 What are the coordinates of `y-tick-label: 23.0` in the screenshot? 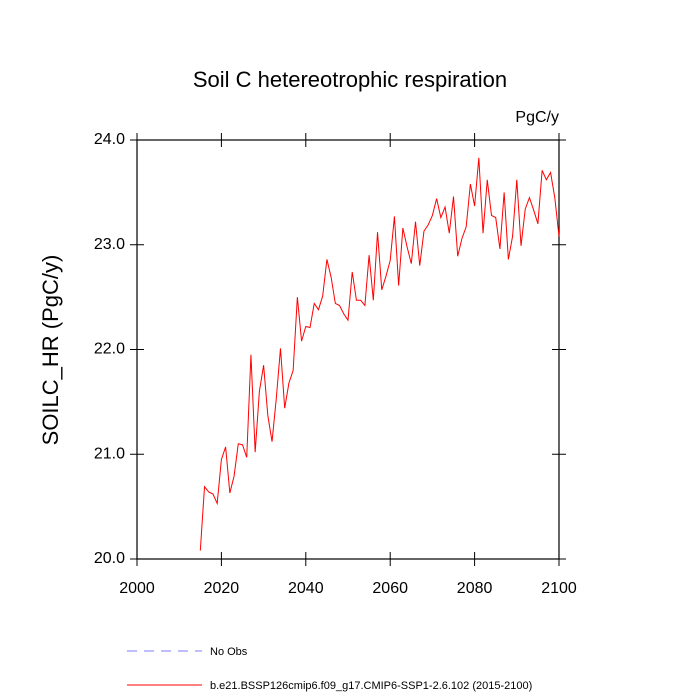 It's located at (109, 244).